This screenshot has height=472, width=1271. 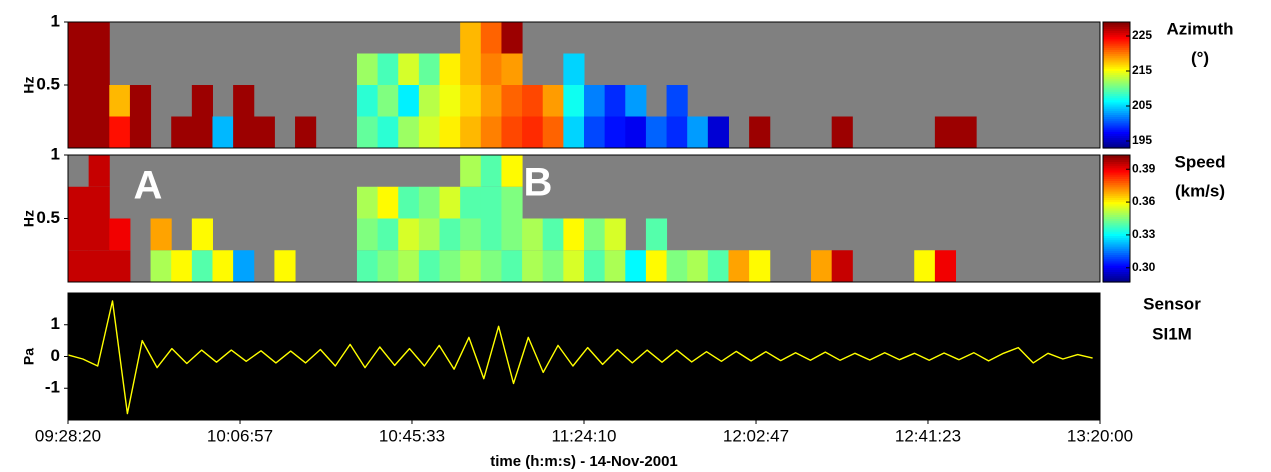 I want to click on y-tick-label: 1, so click(x=55, y=323).